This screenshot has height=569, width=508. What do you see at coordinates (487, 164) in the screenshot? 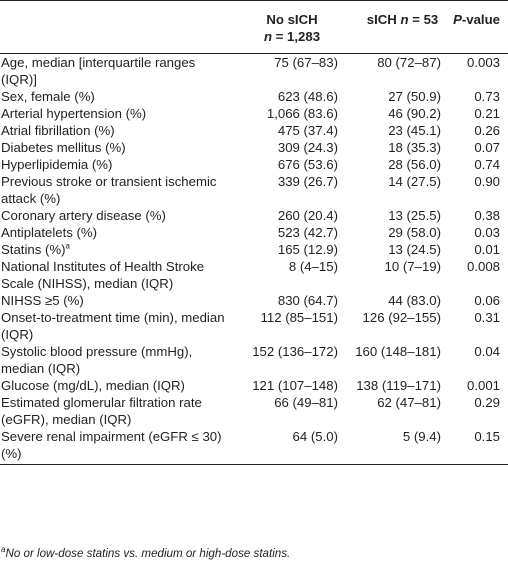
I see `cell-p-value: 0.74` at bounding box center [487, 164].